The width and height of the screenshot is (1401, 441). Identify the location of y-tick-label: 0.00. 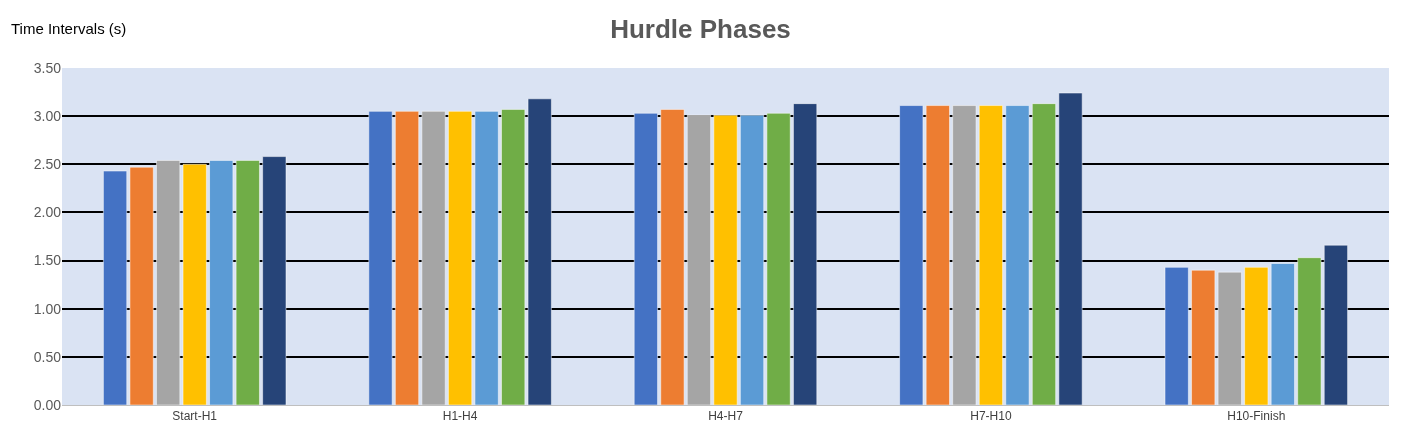
(47, 404).